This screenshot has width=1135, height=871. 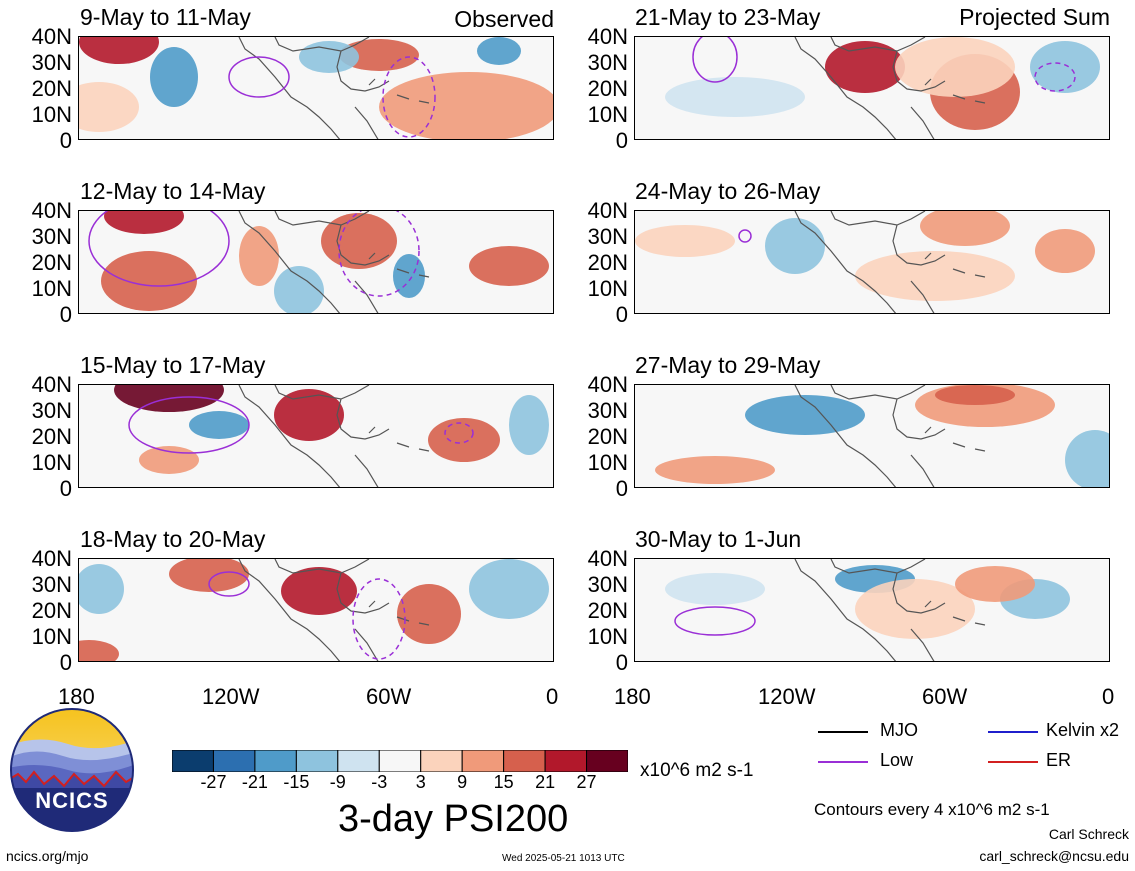 What do you see at coordinates (296, 782) in the screenshot?
I see `colorbar-tick-label: -15` at bounding box center [296, 782].